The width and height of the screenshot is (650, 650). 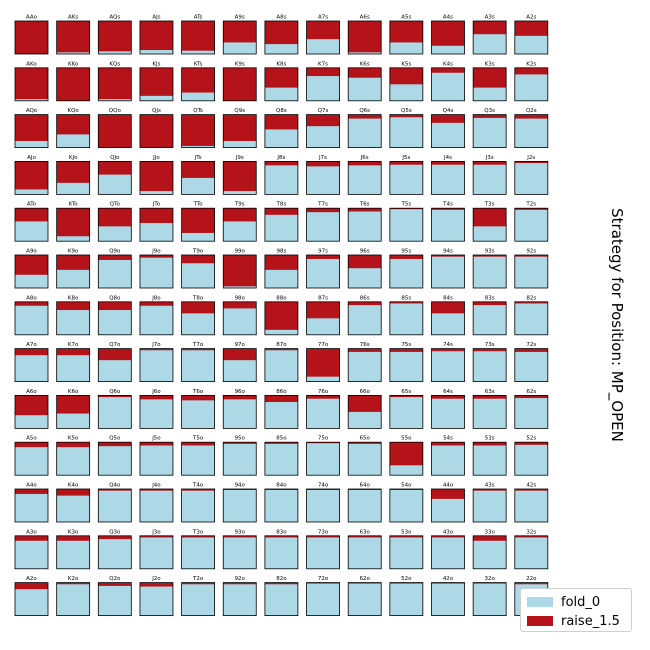 What do you see at coordinates (73, 486) in the screenshot?
I see `hand-label: K4o` at bounding box center [73, 486].